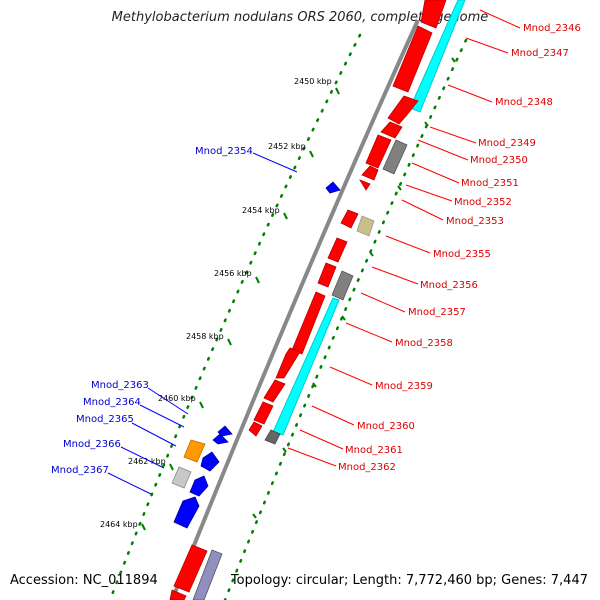  What do you see at coordinates (367, 467) in the screenshot?
I see `gene-label: Mnod_2362` at bounding box center [367, 467].